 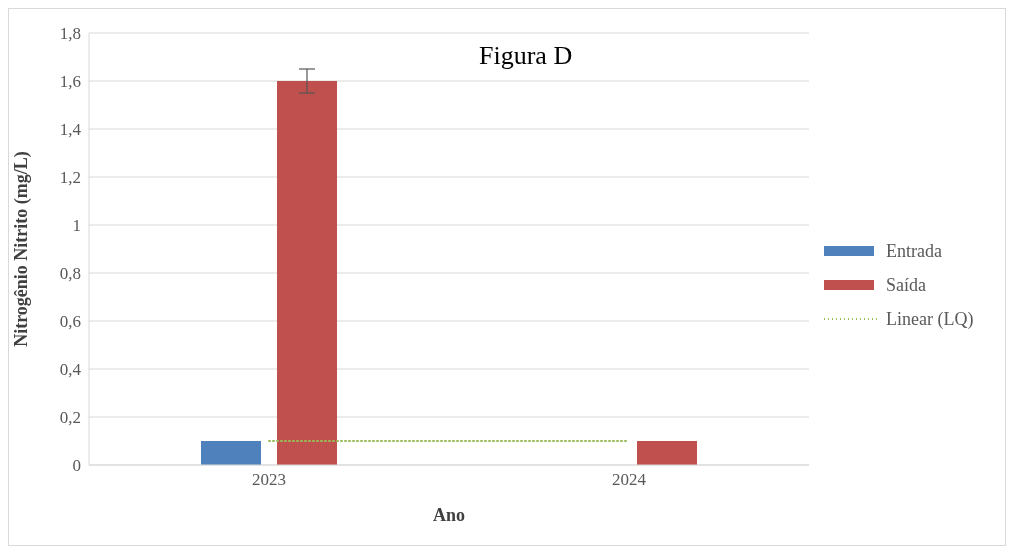 I want to click on y-tick-label: 1,2, so click(x=70, y=178).